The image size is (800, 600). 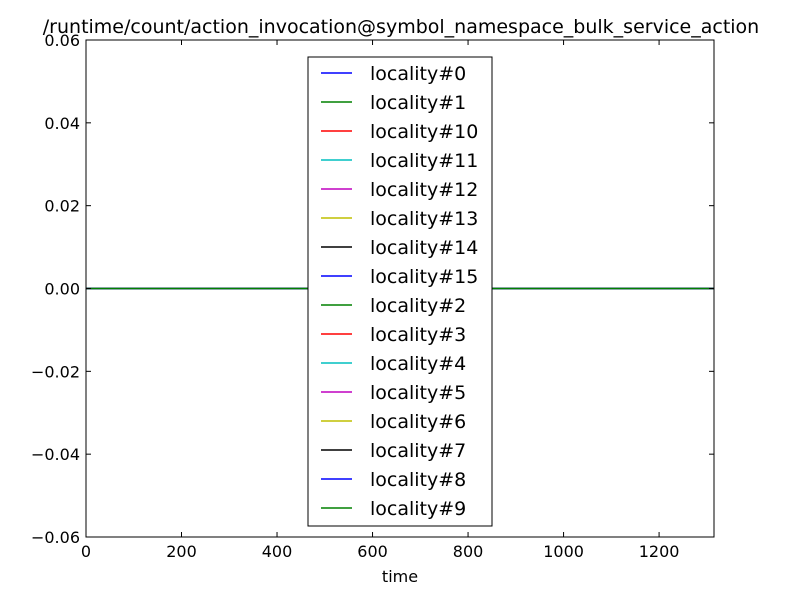 I want to click on legend-label-14: locality#8, so click(x=418, y=480).